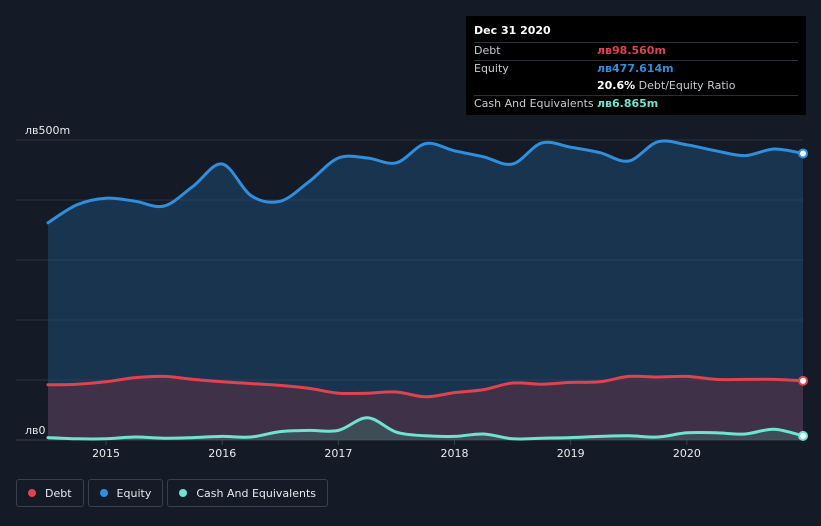 This screenshot has width=821, height=526. I want to click on legend-item-equity: Equity, so click(125, 493).